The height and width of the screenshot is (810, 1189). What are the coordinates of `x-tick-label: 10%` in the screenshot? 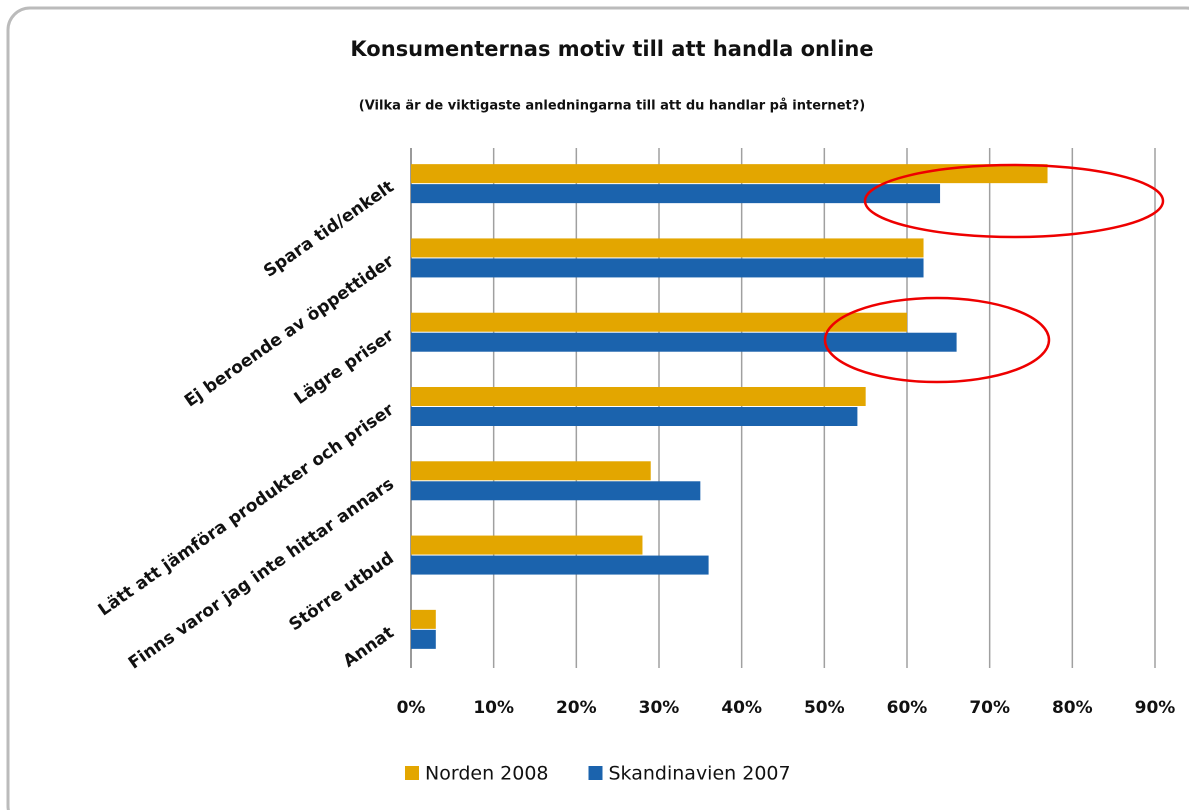 It's located at (493, 708).